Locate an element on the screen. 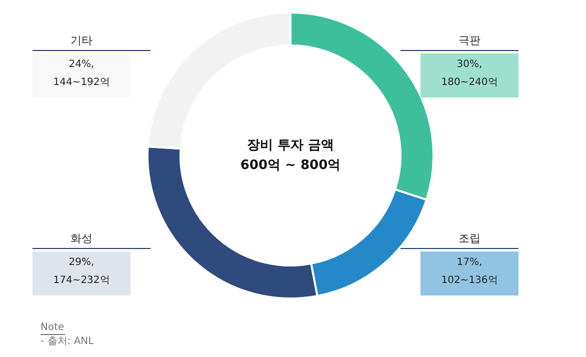 The height and width of the screenshot is (357, 586). slice-label: 기타 is located at coordinates (81, 40).